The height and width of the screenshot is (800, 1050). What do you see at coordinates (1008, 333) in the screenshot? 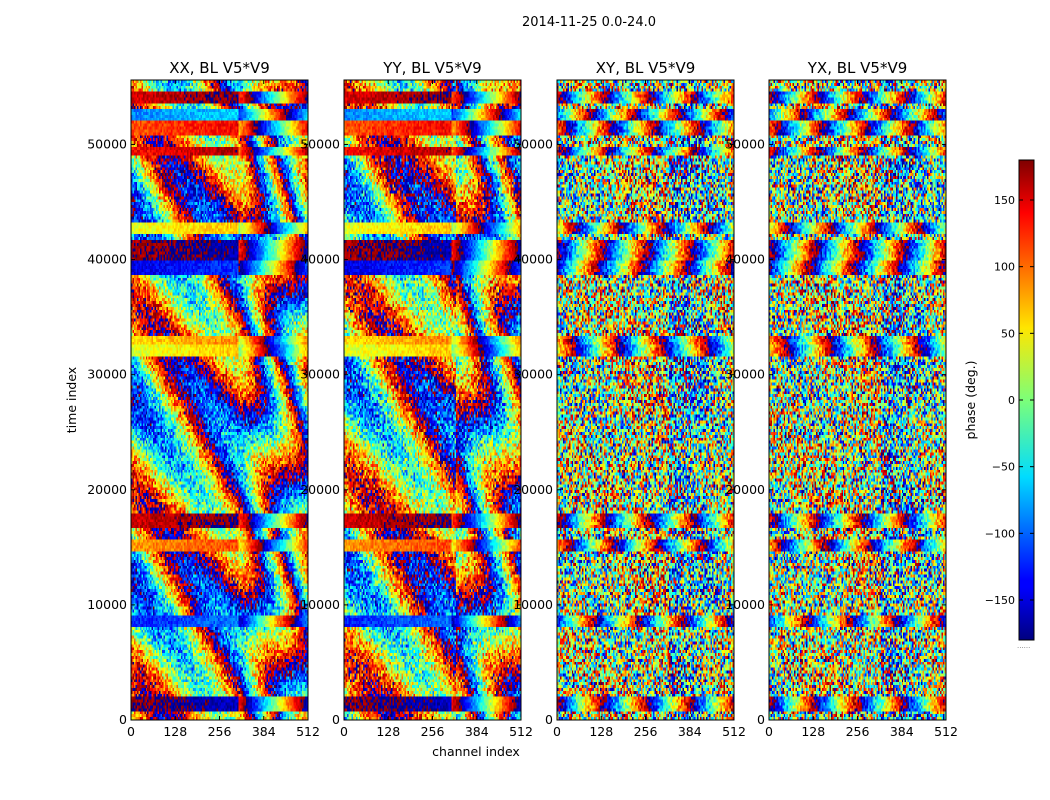
I see `colorbar-tick-label: 50` at bounding box center [1008, 333].